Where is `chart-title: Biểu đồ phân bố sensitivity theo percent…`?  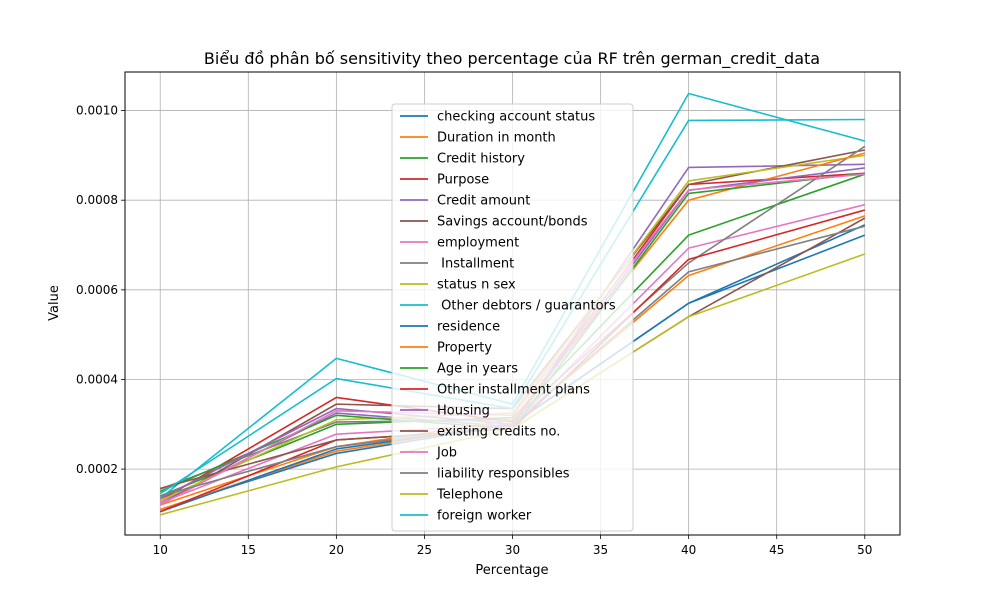 chart-title: Biểu đồ phân bố sensitivity theo percent… is located at coordinates (512, 59).